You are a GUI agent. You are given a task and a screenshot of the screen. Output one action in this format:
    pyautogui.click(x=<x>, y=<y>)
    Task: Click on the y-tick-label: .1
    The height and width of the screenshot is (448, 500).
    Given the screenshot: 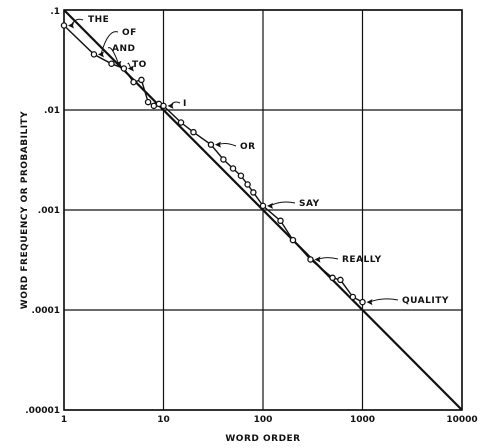 What is the action you would take?
    pyautogui.click(x=55, y=12)
    